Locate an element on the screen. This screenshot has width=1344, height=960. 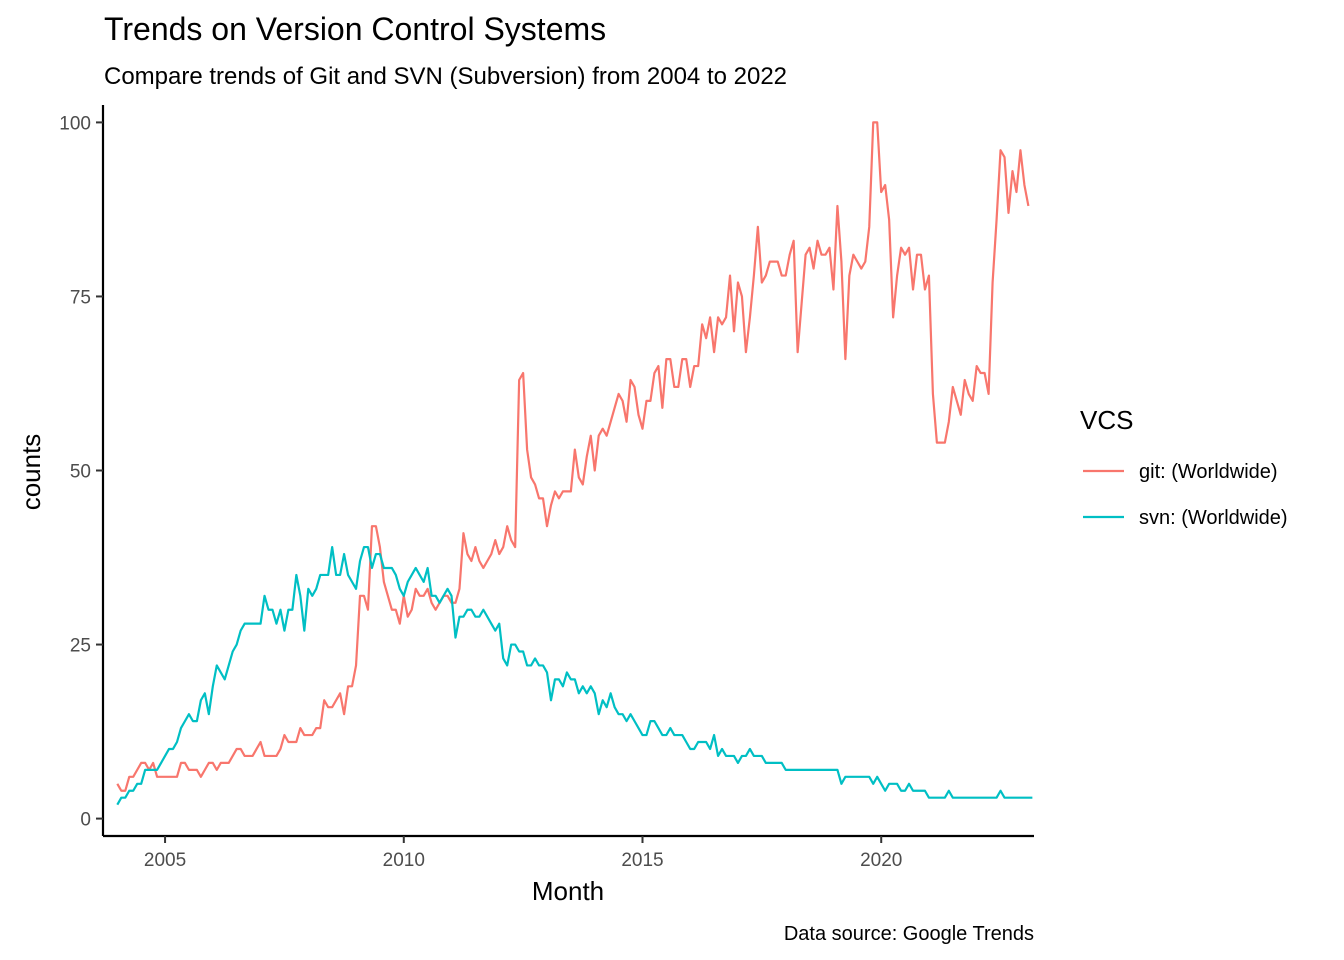
legend: VCS git: (Worldwide) svn: (Worldwide) is located at coordinates (1184, 467).